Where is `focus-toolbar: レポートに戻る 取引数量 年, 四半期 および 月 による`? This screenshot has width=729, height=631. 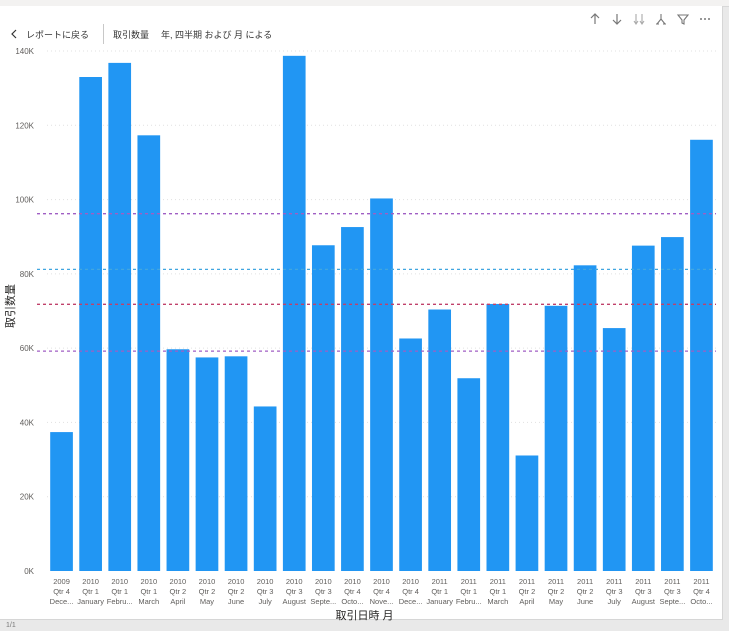 focus-toolbar: レポートに戻る 取引数量 年, 四半期 および 月 による is located at coordinates (140, 34).